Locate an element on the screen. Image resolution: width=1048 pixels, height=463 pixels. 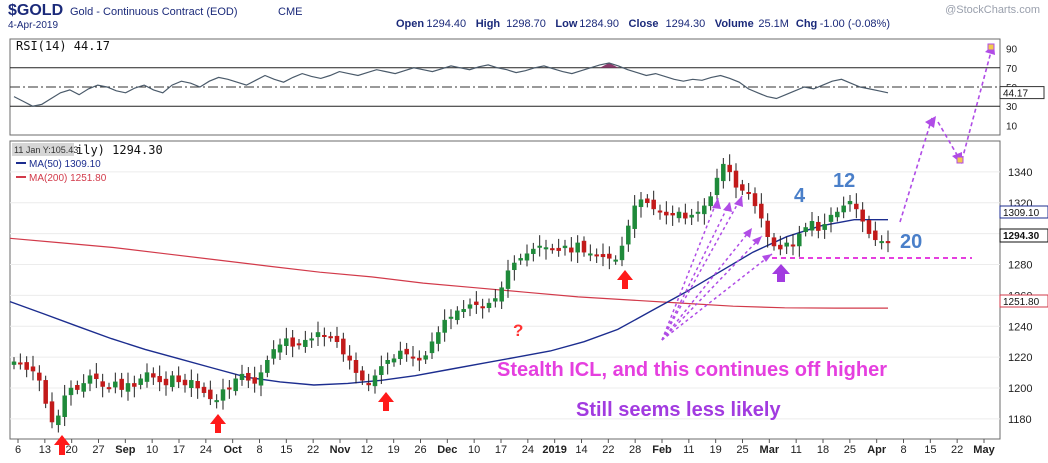
march-low-arrow is located at coordinates (781, 273).